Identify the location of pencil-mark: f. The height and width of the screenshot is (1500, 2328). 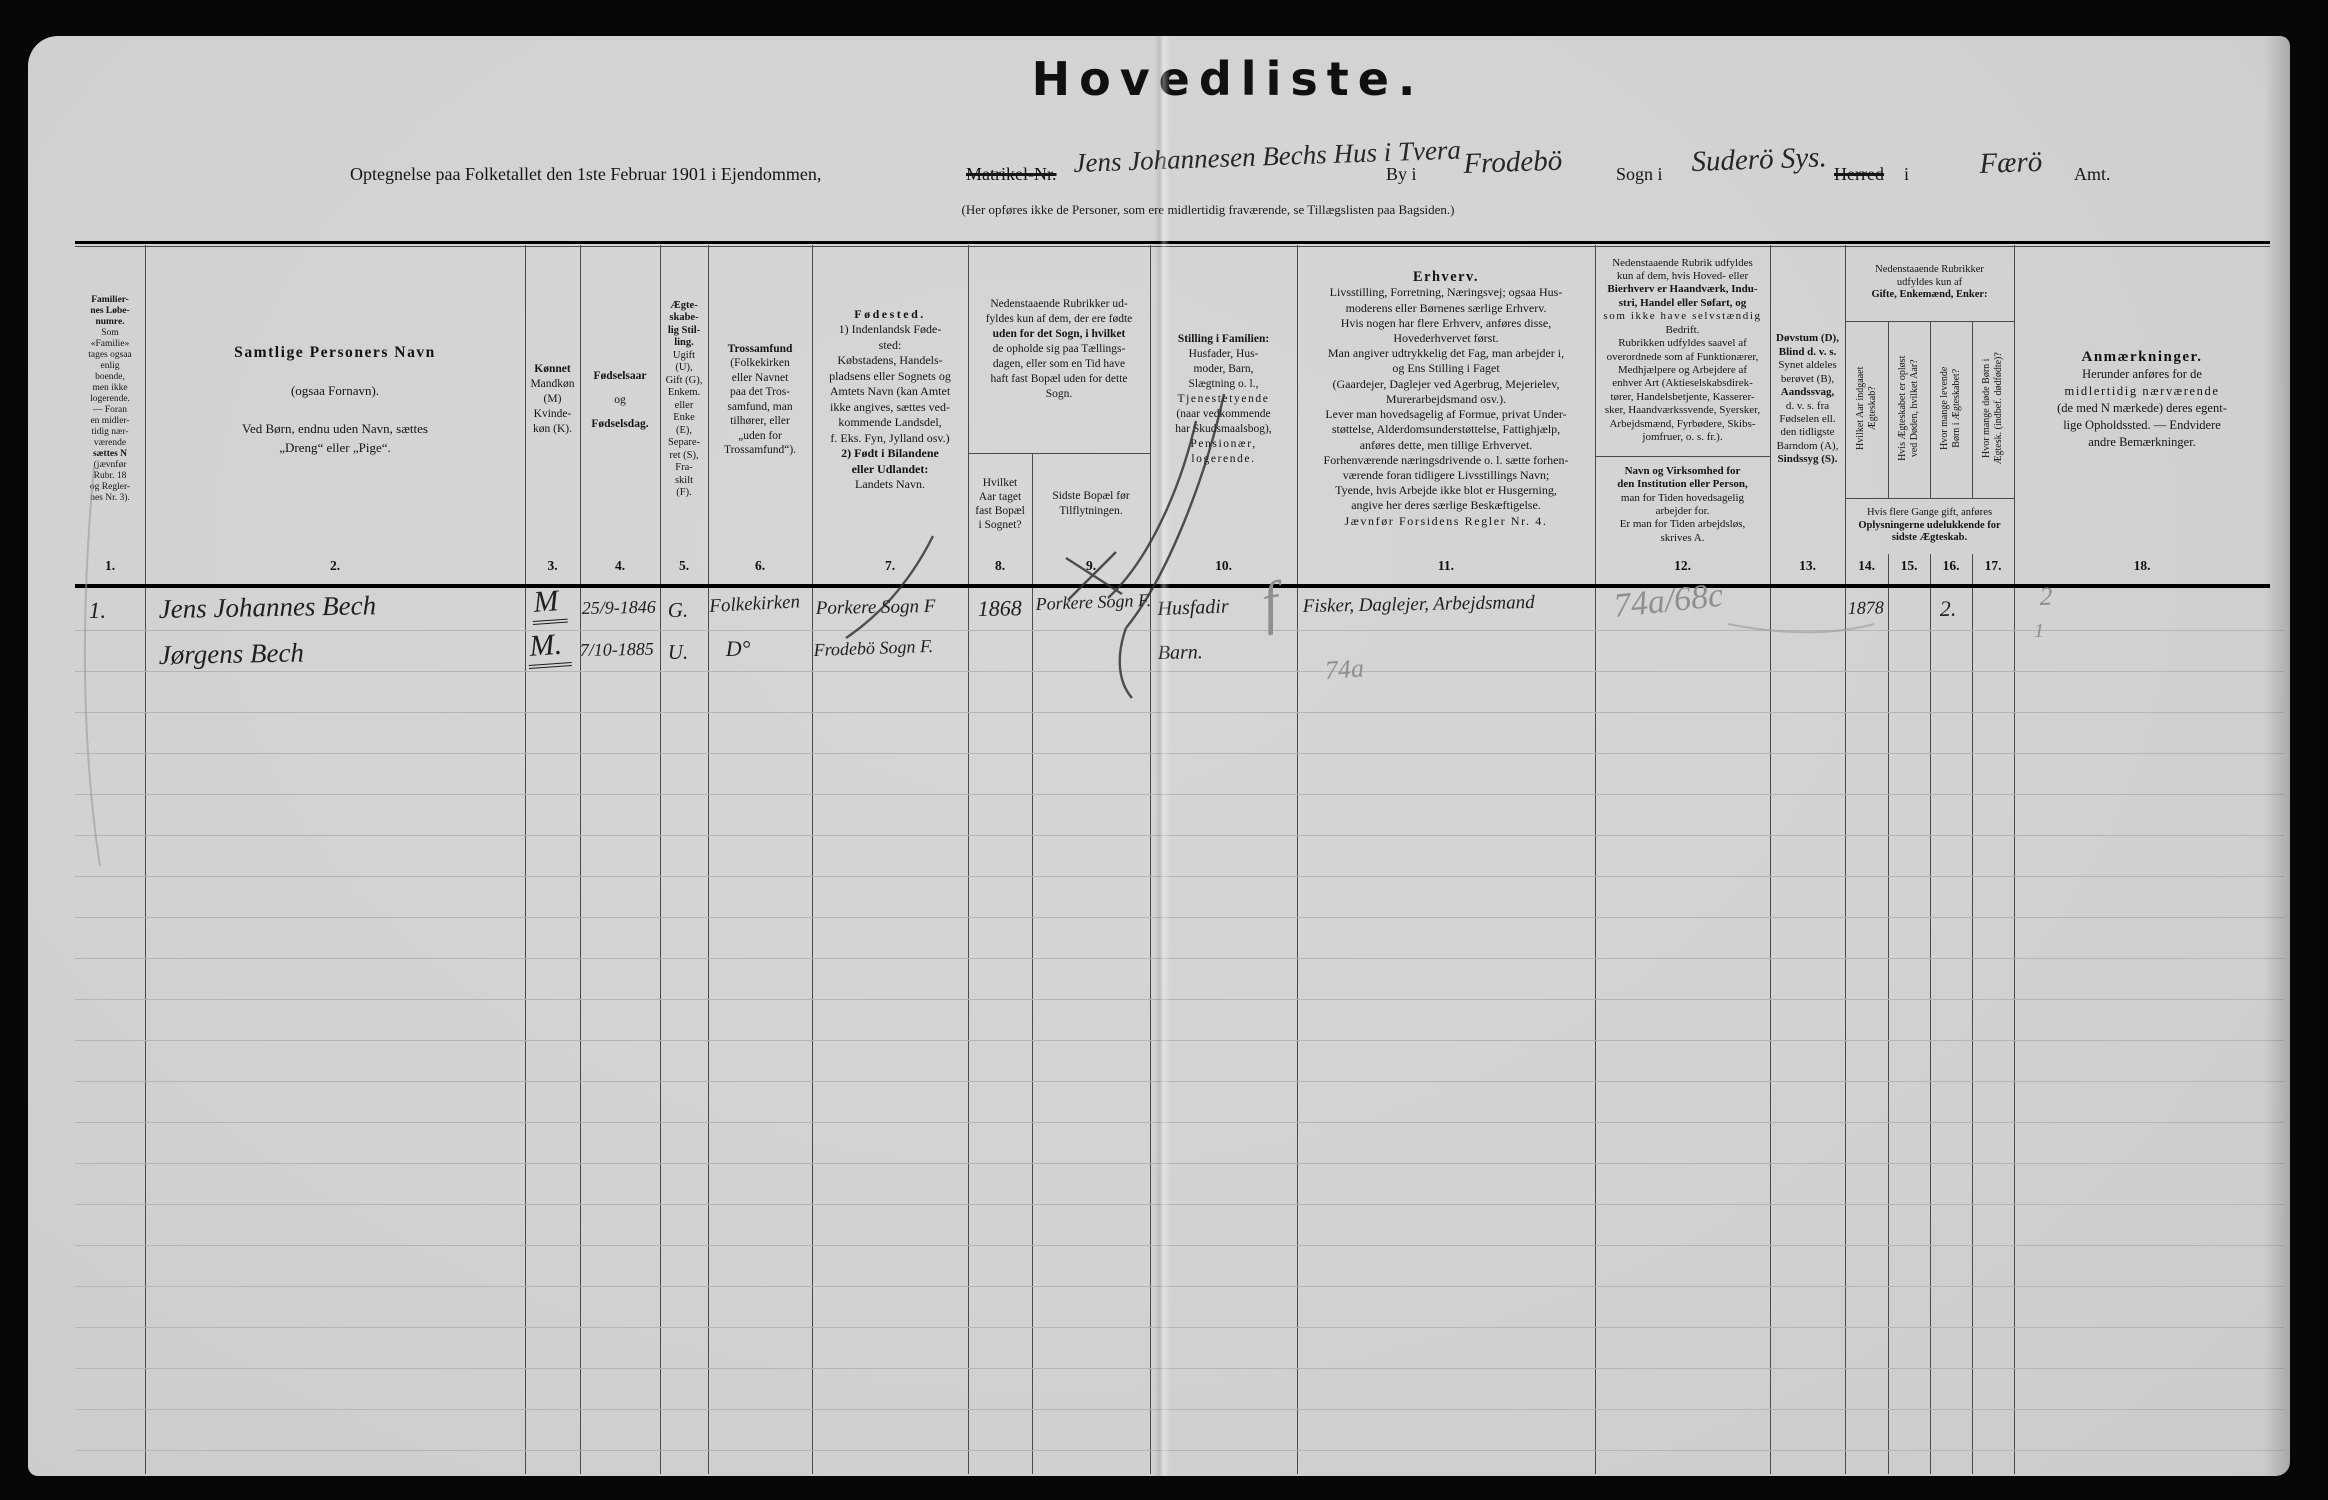
(1270, 603).